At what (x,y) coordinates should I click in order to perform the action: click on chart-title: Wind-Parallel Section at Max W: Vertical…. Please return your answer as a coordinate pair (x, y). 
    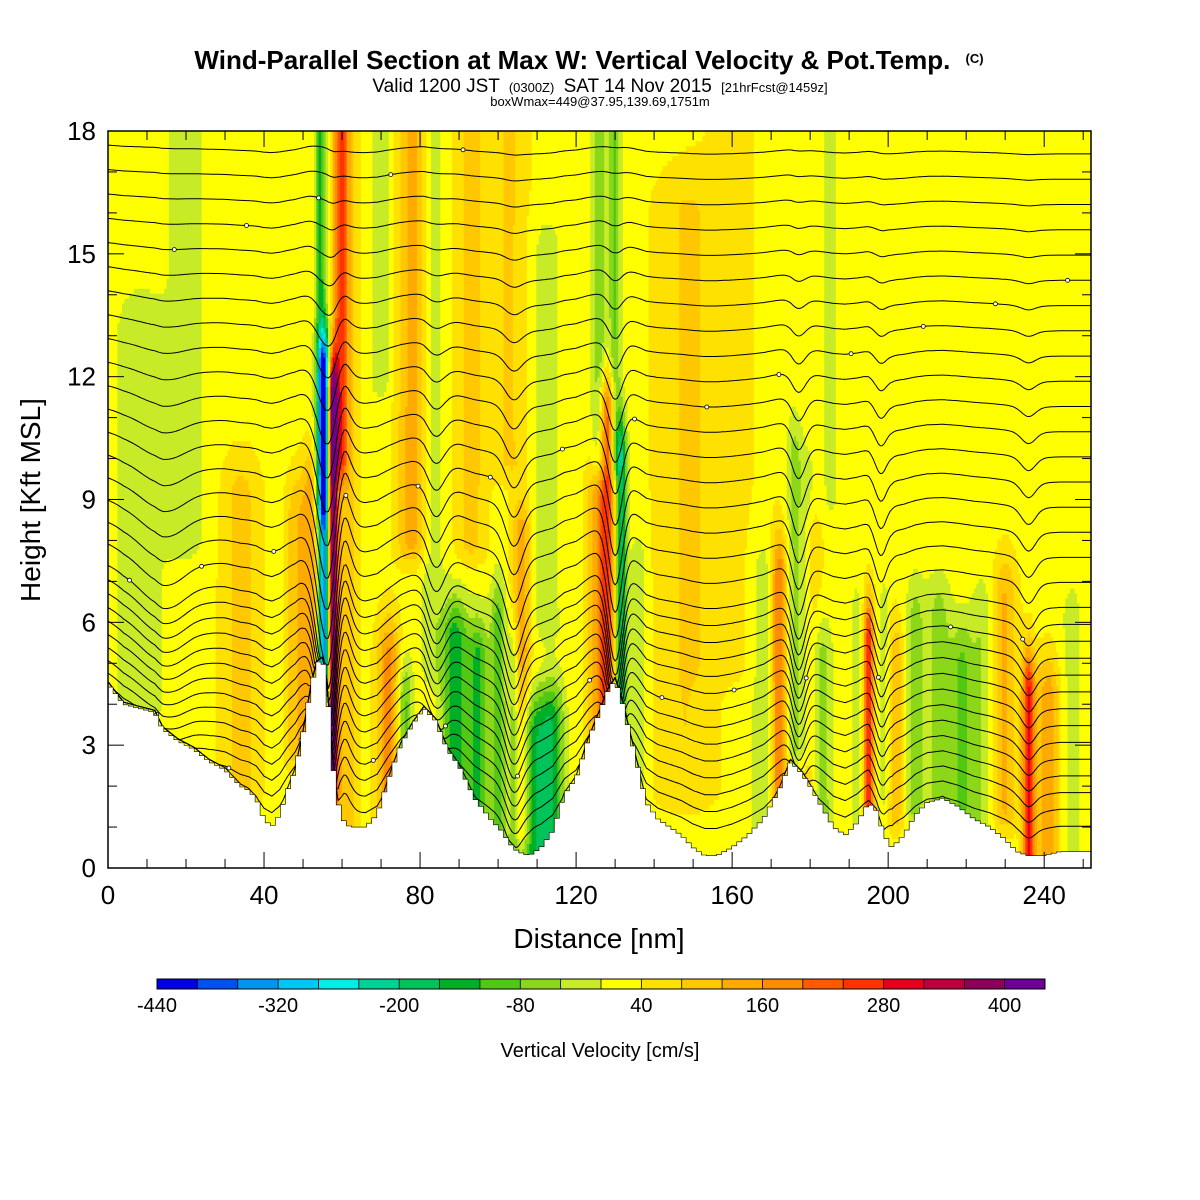
    Looking at the image, I should click on (588, 60).